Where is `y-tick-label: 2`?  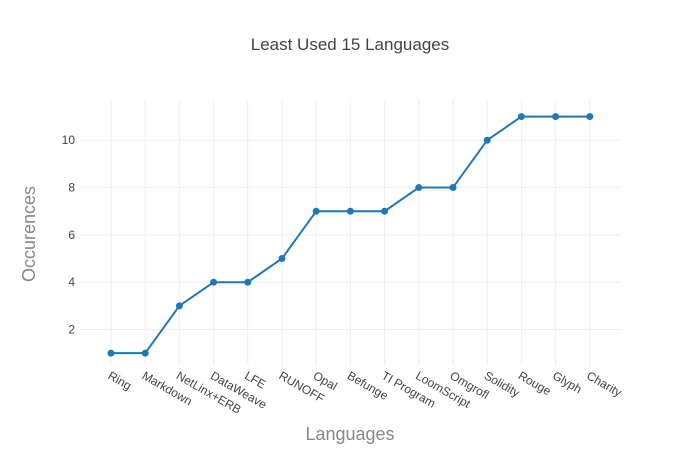 y-tick-label: 2 is located at coordinates (71, 330).